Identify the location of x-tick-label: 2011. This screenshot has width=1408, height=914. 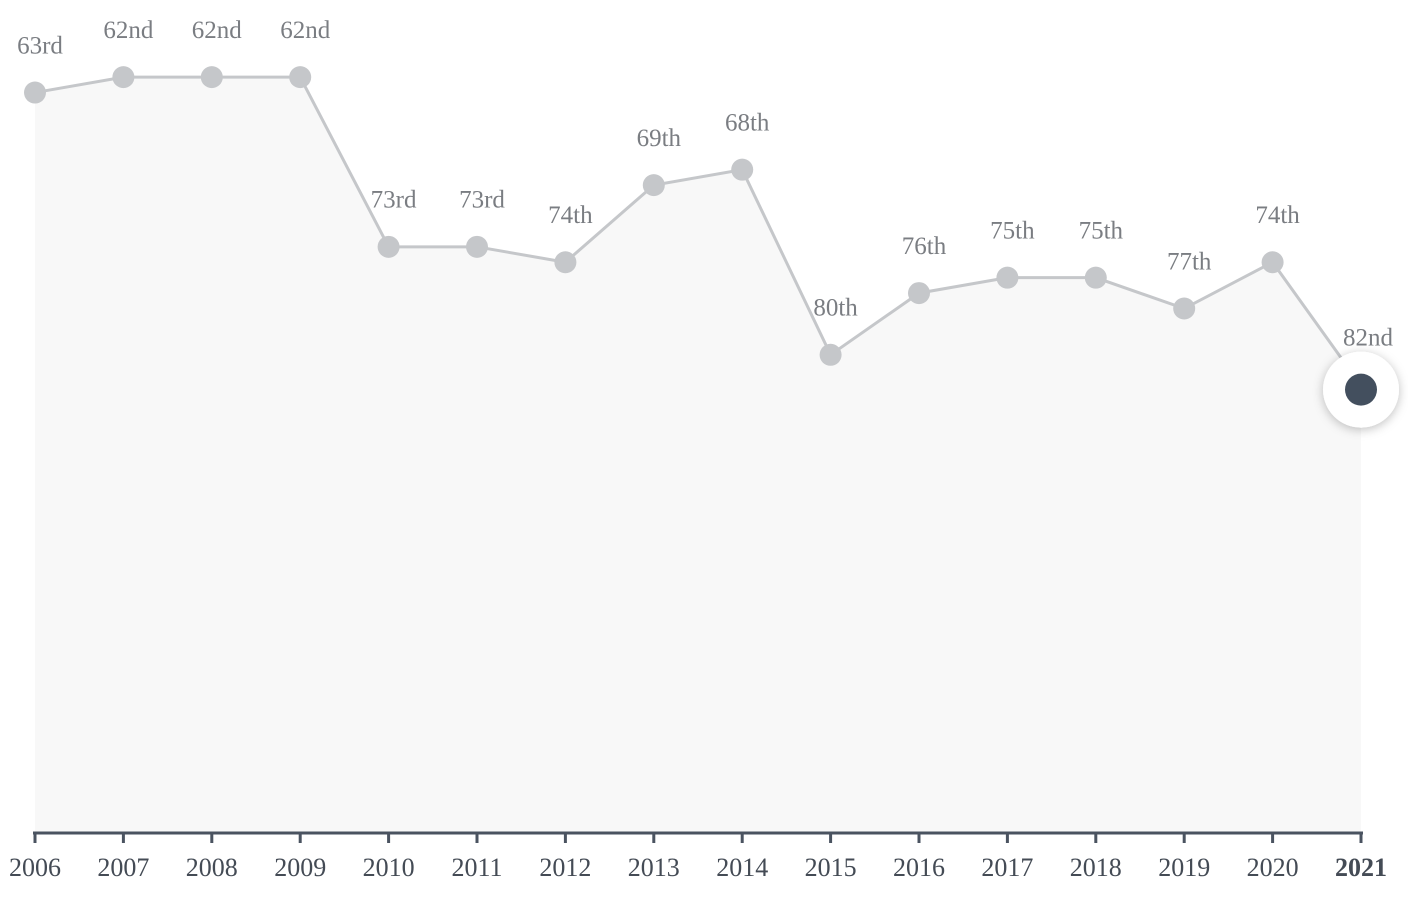
(476, 867).